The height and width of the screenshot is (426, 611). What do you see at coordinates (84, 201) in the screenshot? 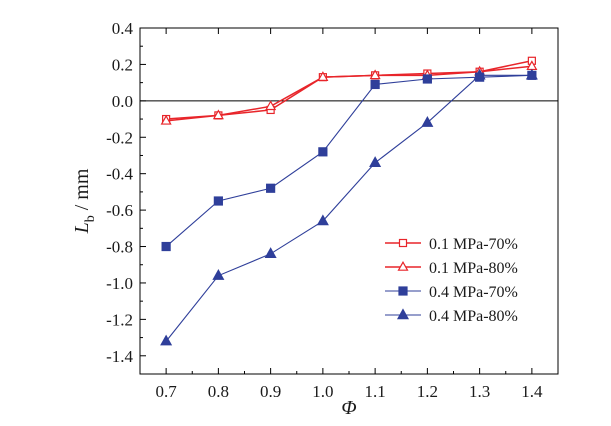
I see `y-axis-title: Lb / mm` at bounding box center [84, 201].